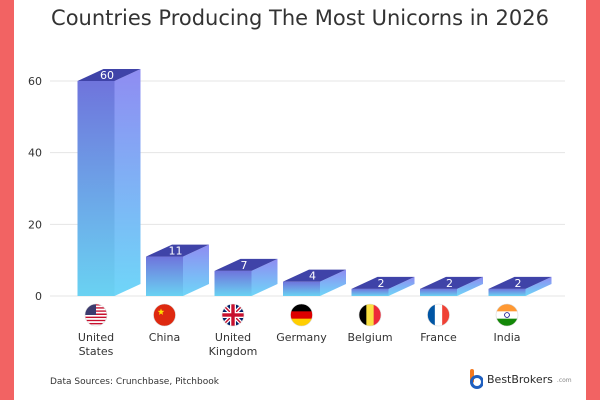 The height and width of the screenshot is (400, 600). I want to click on y-tick-label: 40, so click(35, 153).